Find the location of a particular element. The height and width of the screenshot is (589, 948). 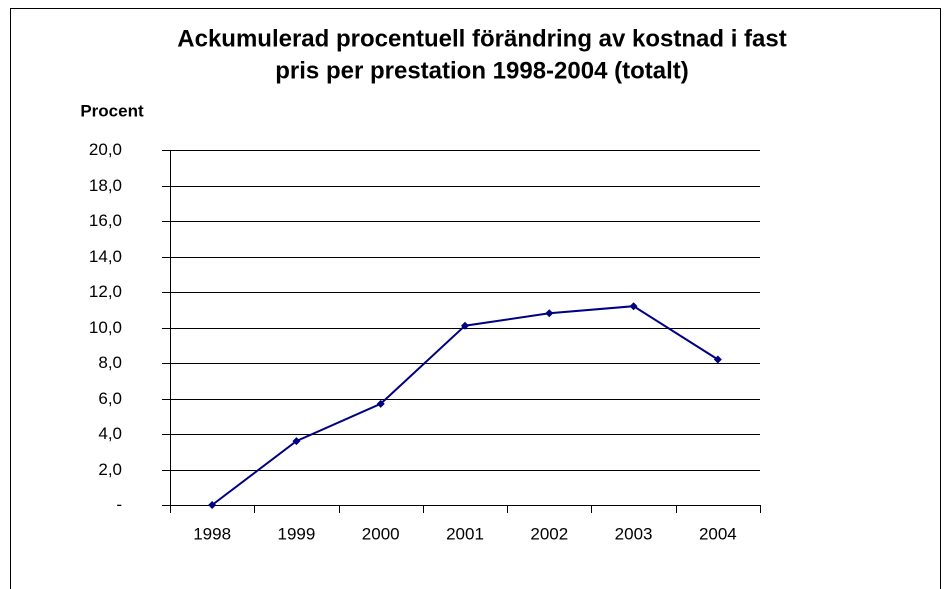

chart-title: pris per prestation 1998-2004 (totalt) is located at coordinates (481, 70).